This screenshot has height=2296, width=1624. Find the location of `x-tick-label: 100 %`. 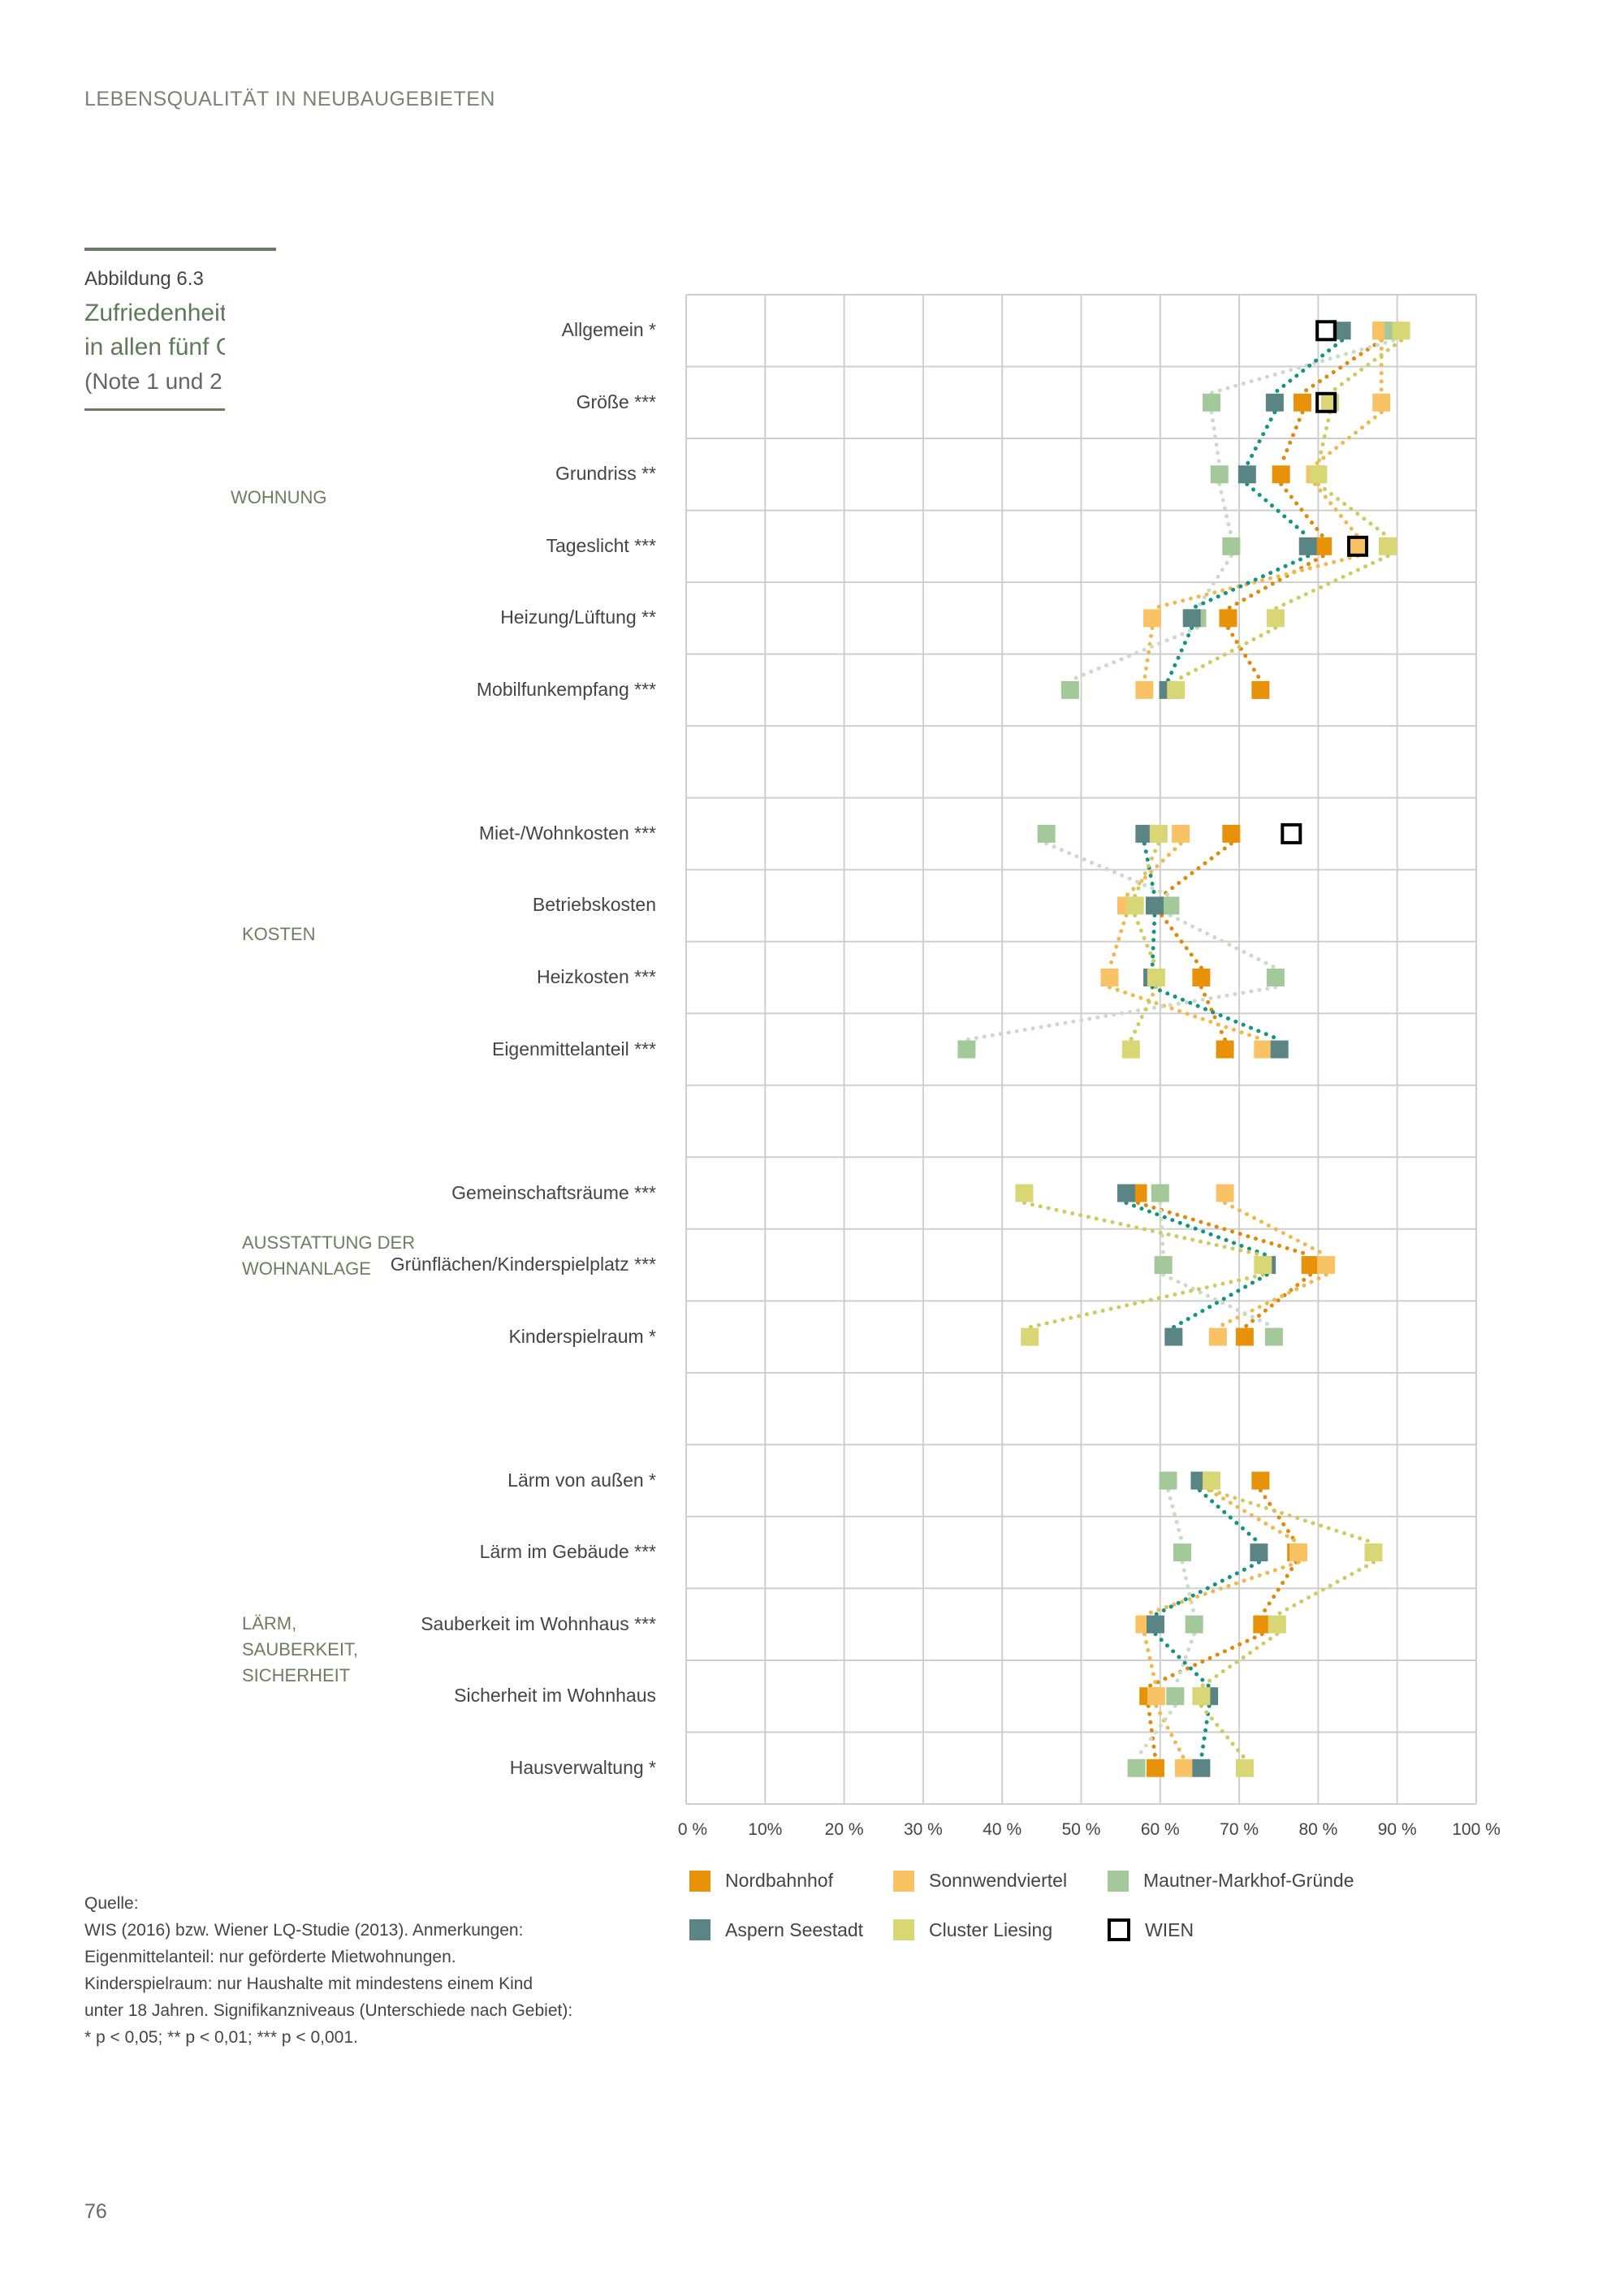

x-tick-label: 100 % is located at coordinates (1476, 1829).